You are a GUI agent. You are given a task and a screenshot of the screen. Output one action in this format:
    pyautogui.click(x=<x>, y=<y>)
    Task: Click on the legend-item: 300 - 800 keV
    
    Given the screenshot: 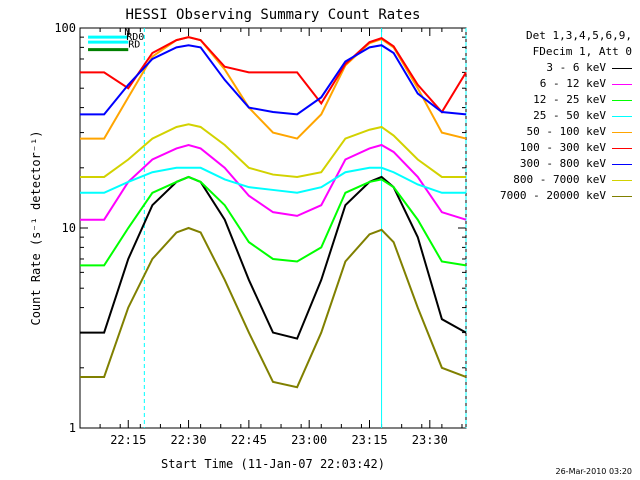 What is the action you would take?
    pyautogui.click(x=552, y=164)
    